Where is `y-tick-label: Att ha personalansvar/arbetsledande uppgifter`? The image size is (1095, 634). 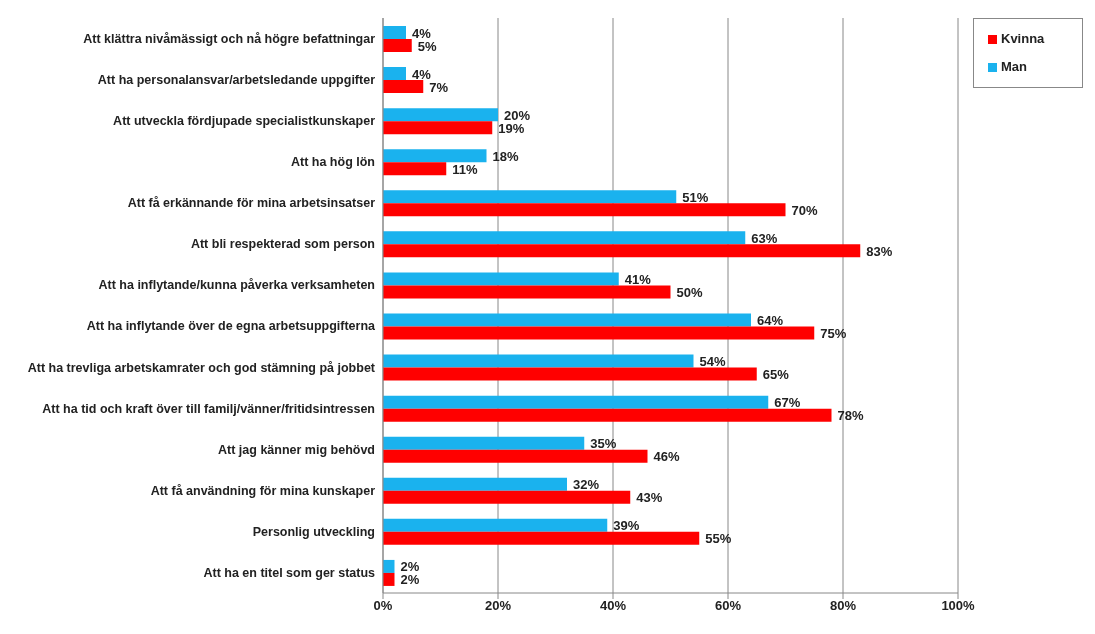
y-tick-label: Att ha personalansvar/arbetsledande uppgifter is located at coordinates (236, 80).